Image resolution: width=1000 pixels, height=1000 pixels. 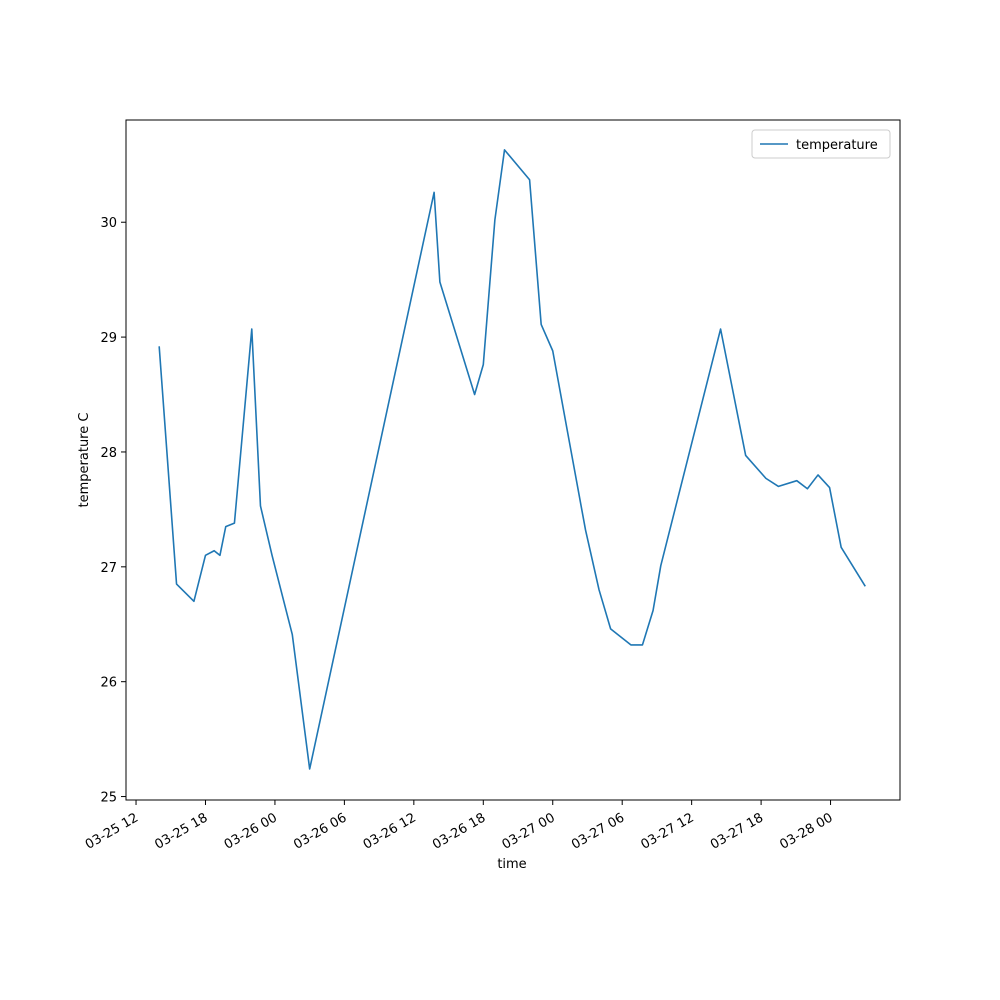 What do you see at coordinates (108, 338) in the screenshot?
I see `y-tick-label: 29` at bounding box center [108, 338].